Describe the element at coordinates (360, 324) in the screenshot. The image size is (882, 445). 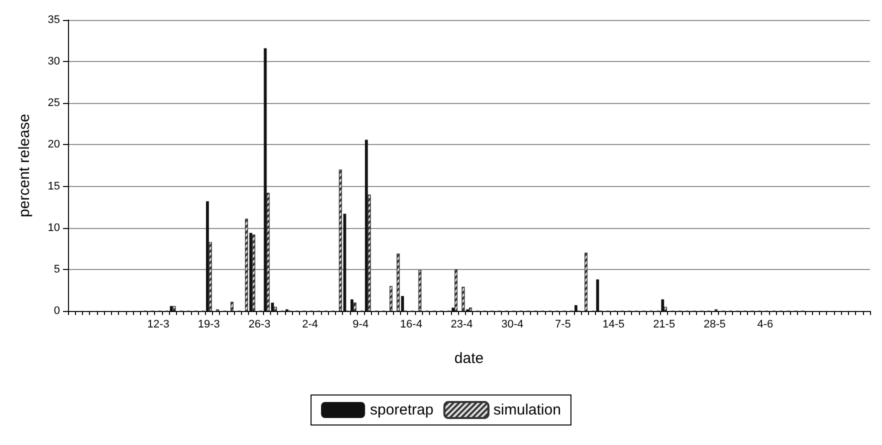
I see `x-tick-label: 9-4` at that location.